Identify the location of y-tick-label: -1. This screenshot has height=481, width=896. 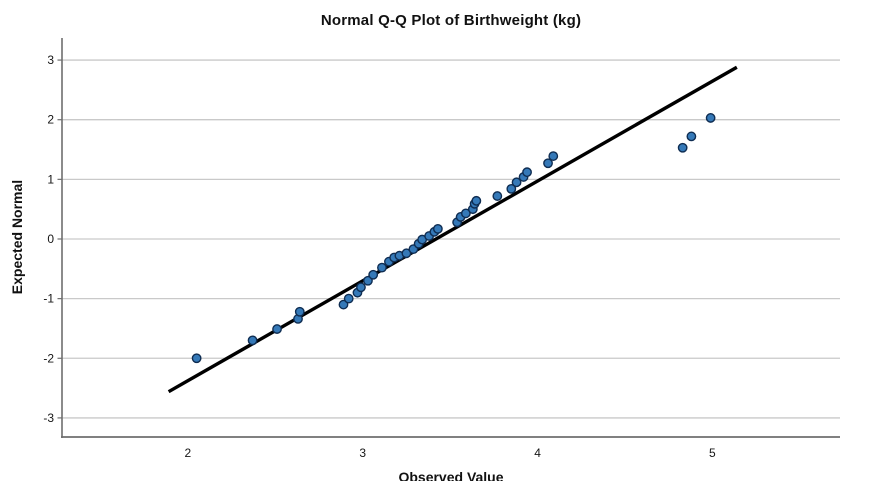
(48, 299).